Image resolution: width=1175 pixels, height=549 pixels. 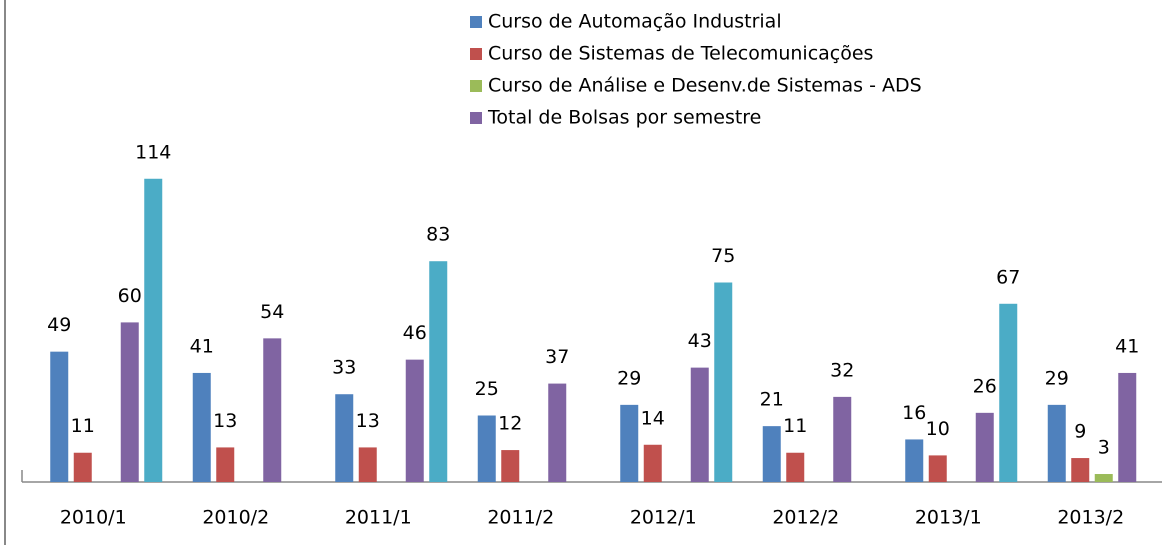 What do you see at coordinates (93, 518) in the screenshot?
I see `x-tick-label: 2010/1` at bounding box center [93, 518].